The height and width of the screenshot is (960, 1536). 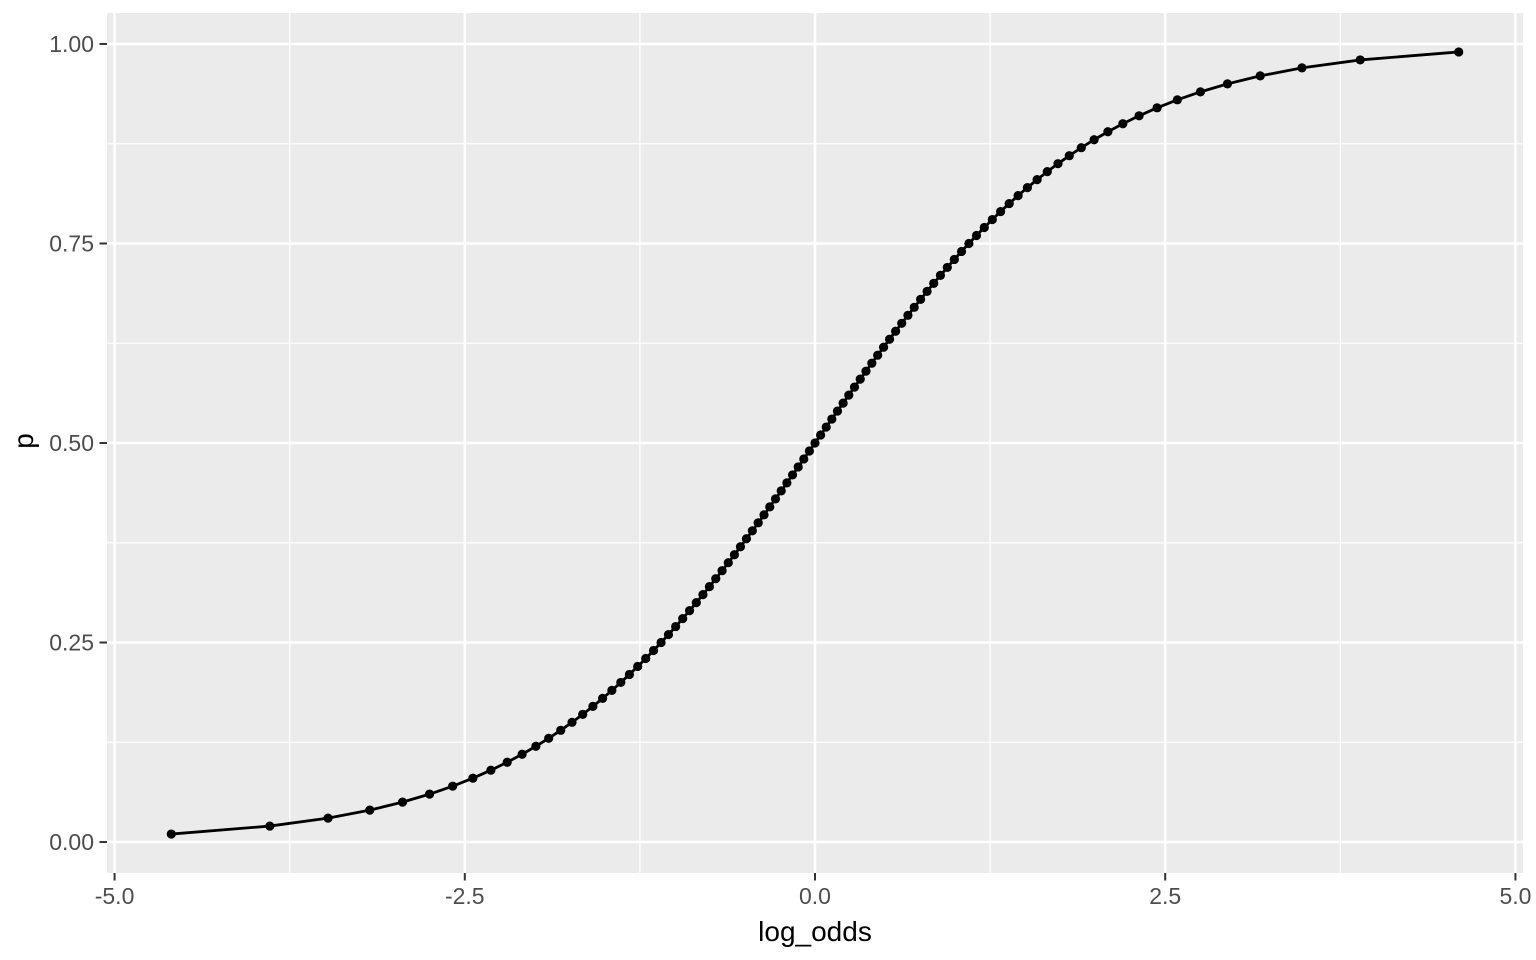 I want to click on y-tick-label: 0.50, so click(x=71, y=443).